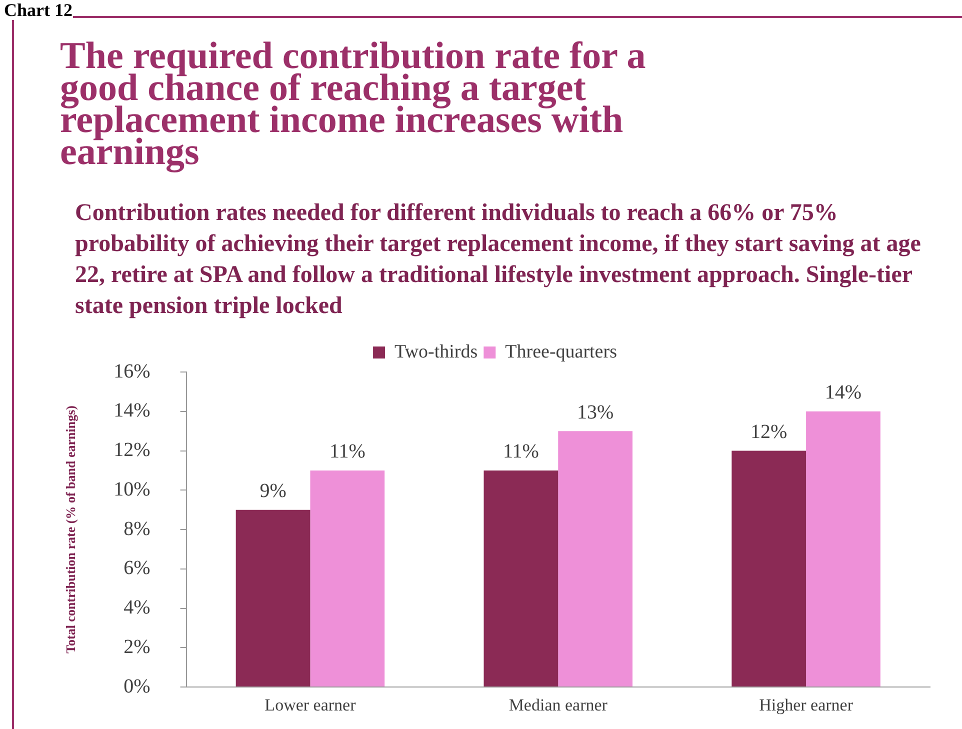  Describe the element at coordinates (132, 450) in the screenshot. I see `y-tick-label: 12%` at that location.